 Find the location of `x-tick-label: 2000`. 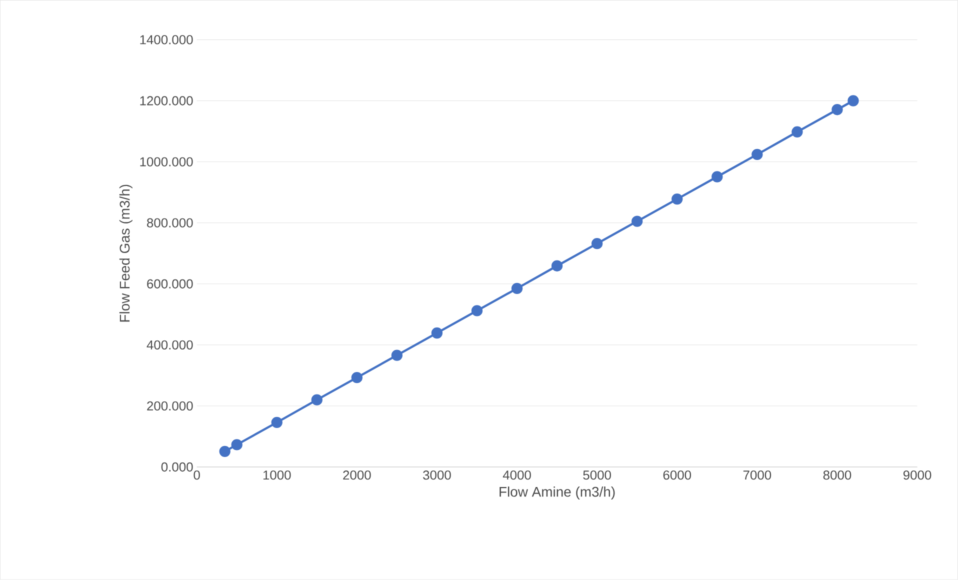

x-tick-label: 2000 is located at coordinates (357, 475).